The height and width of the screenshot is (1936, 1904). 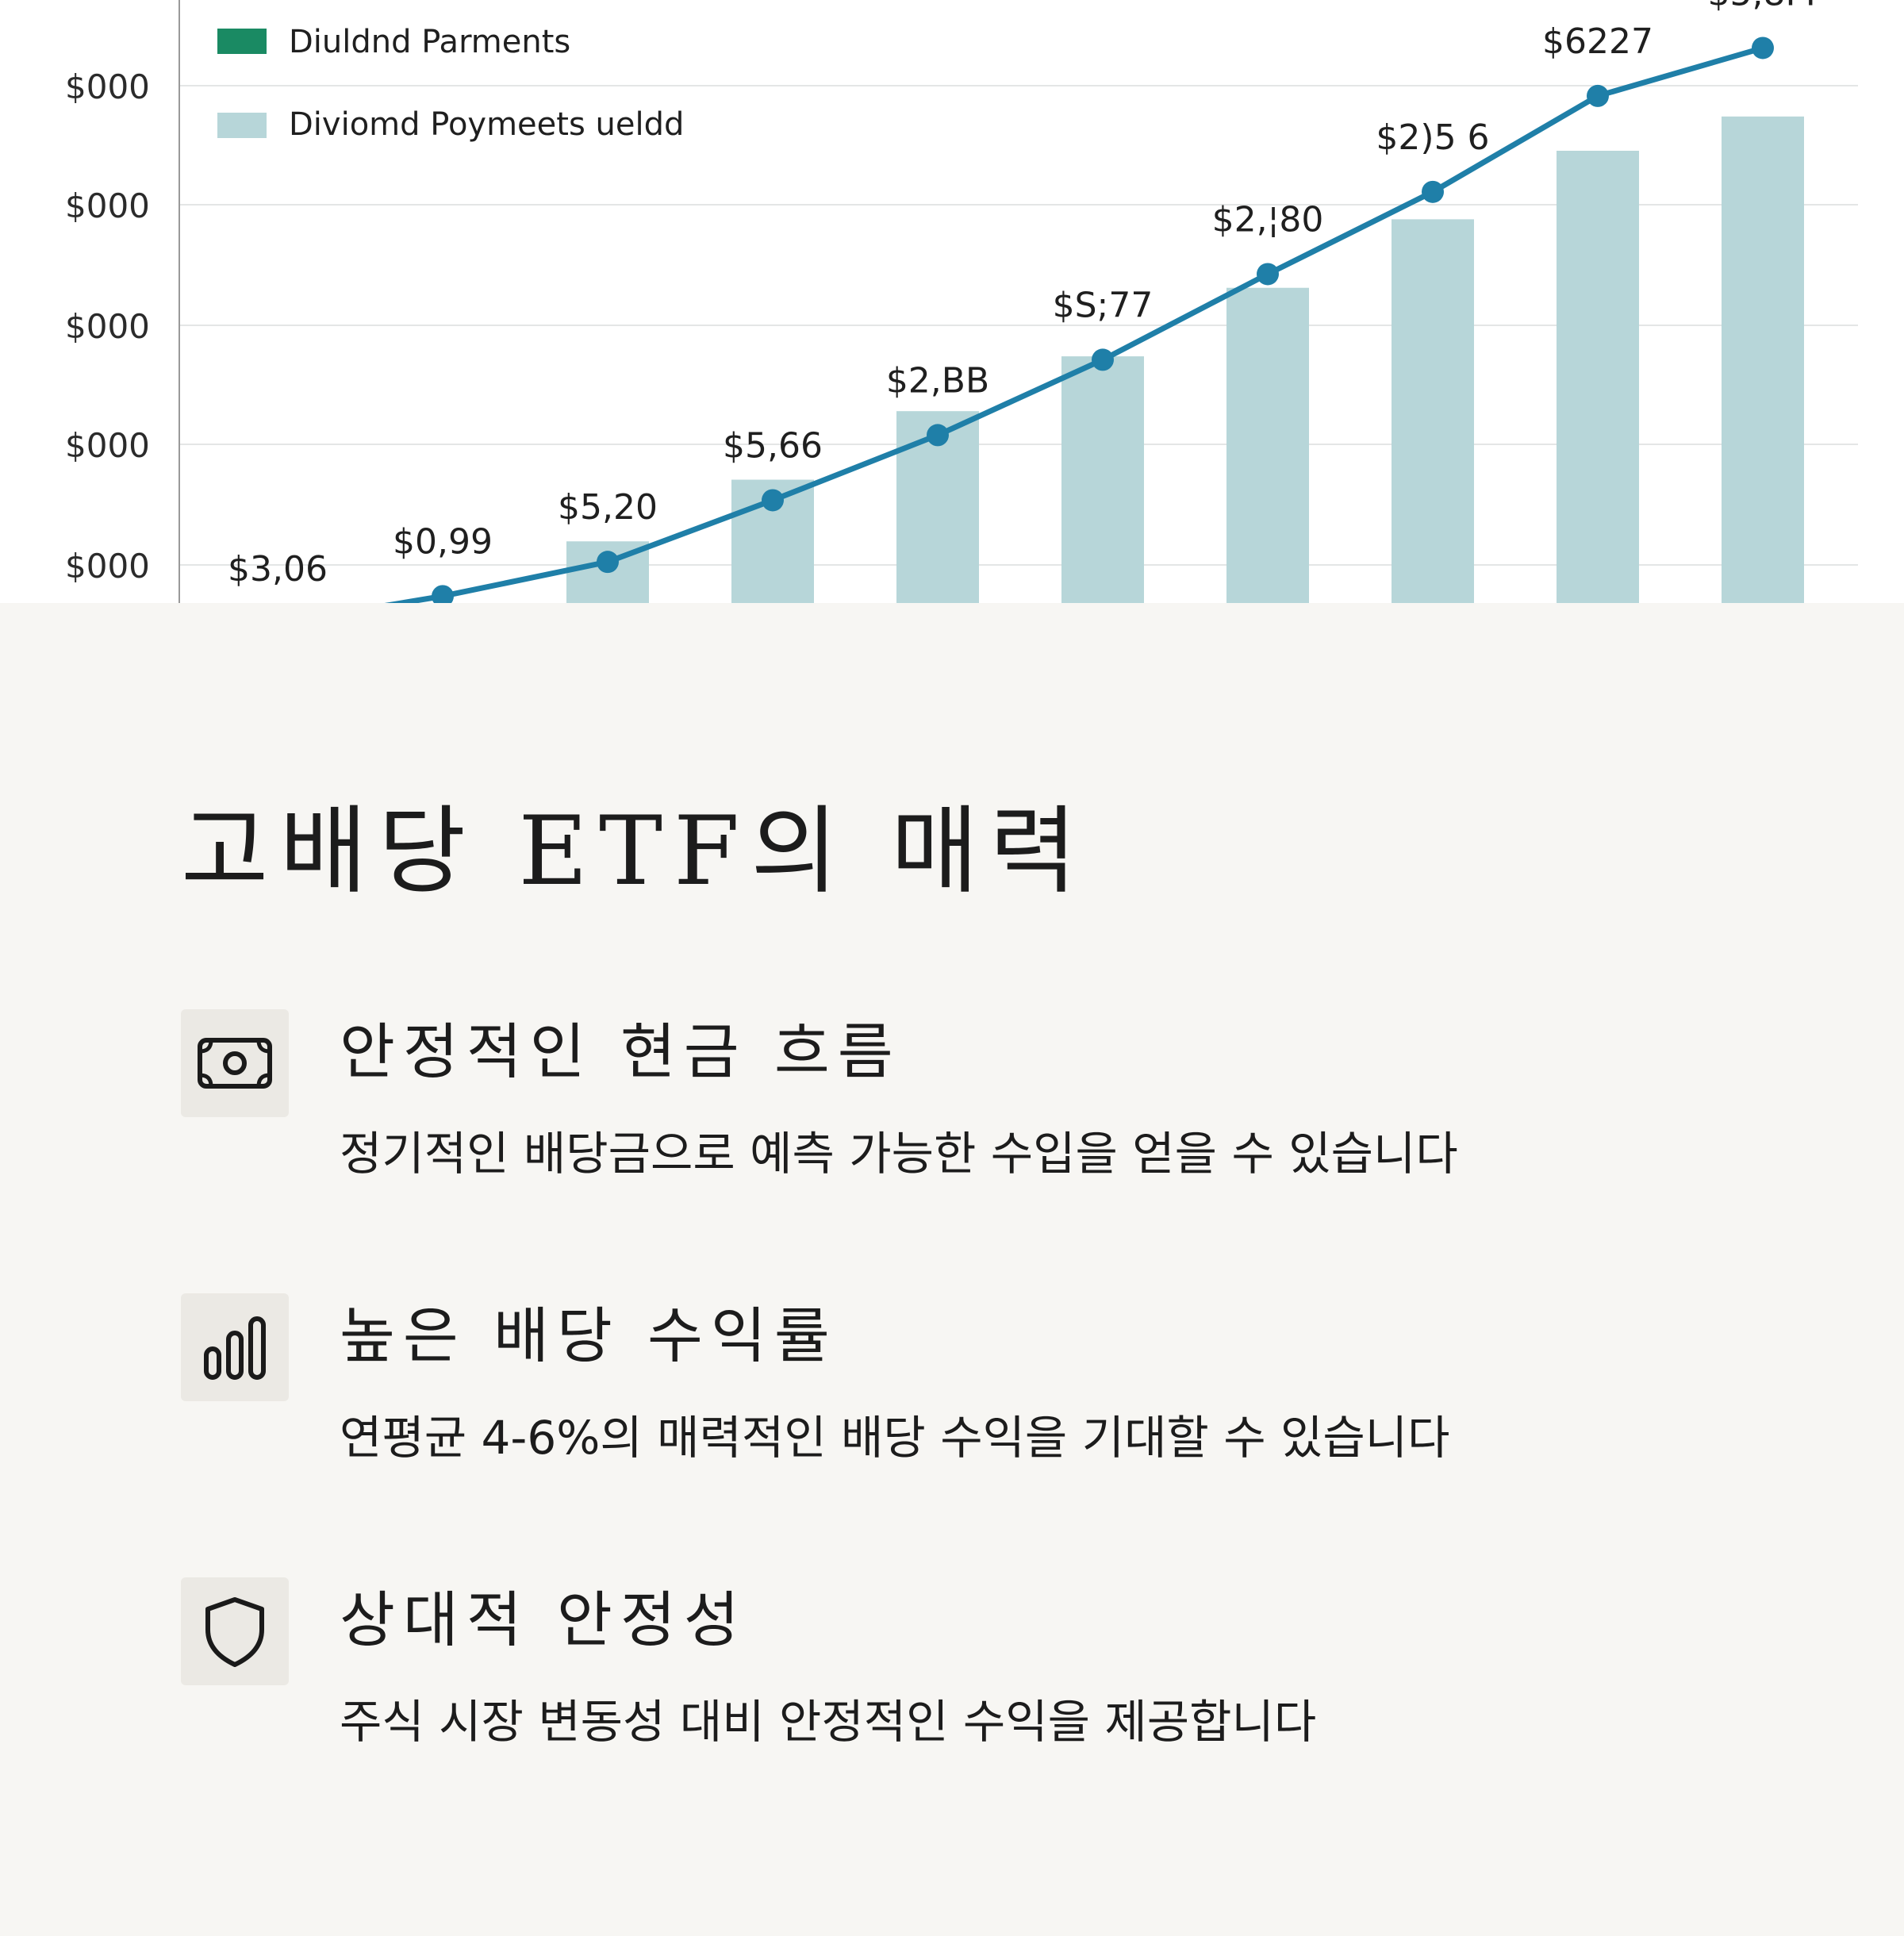 I want to click on feature-relative-stability: 상대적 안정성 주식 시장 변동성 대비 안정적인 수익을 제공합니다, so click(x=974, y=1680).